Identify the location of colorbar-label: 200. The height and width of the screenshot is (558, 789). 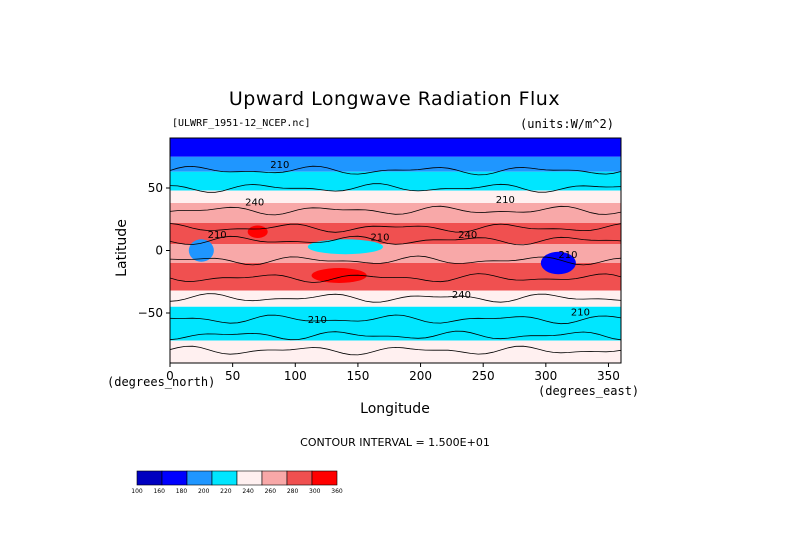
(204, 491).